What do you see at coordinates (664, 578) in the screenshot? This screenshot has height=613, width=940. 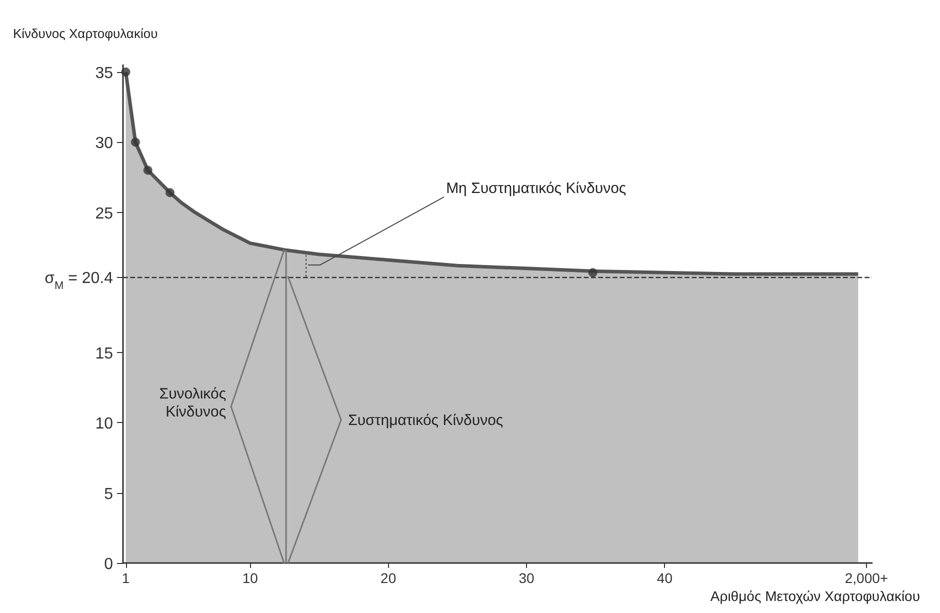 I see `x-tick-label: 40` at bounding box center [664, 578].